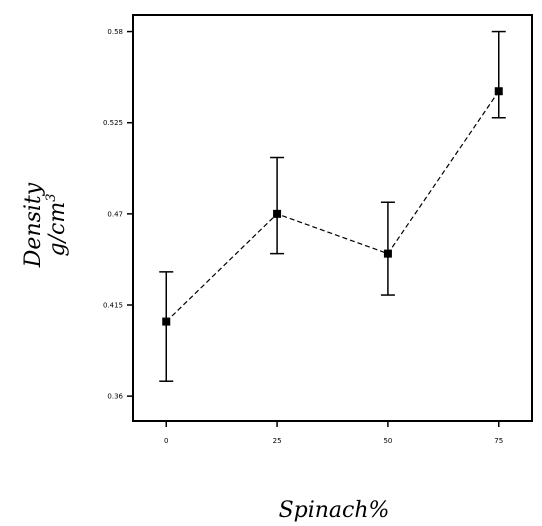 The image size is (542, 526). What do you see at coordinates (51, 198) in the screenshot?
I see `y-axis-unit-exponent: 3` at bounding box center [51, 198].